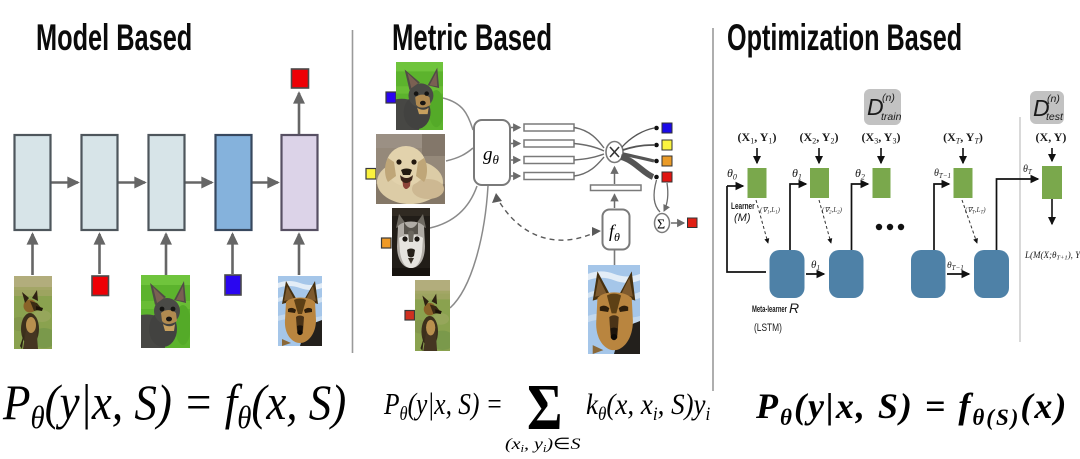 Image resolution: width=1080 pixels, height=459 pixels. Describe the element at coordinates (860, 174) in the screenshot. I see `svg-text: θ2` at that location.